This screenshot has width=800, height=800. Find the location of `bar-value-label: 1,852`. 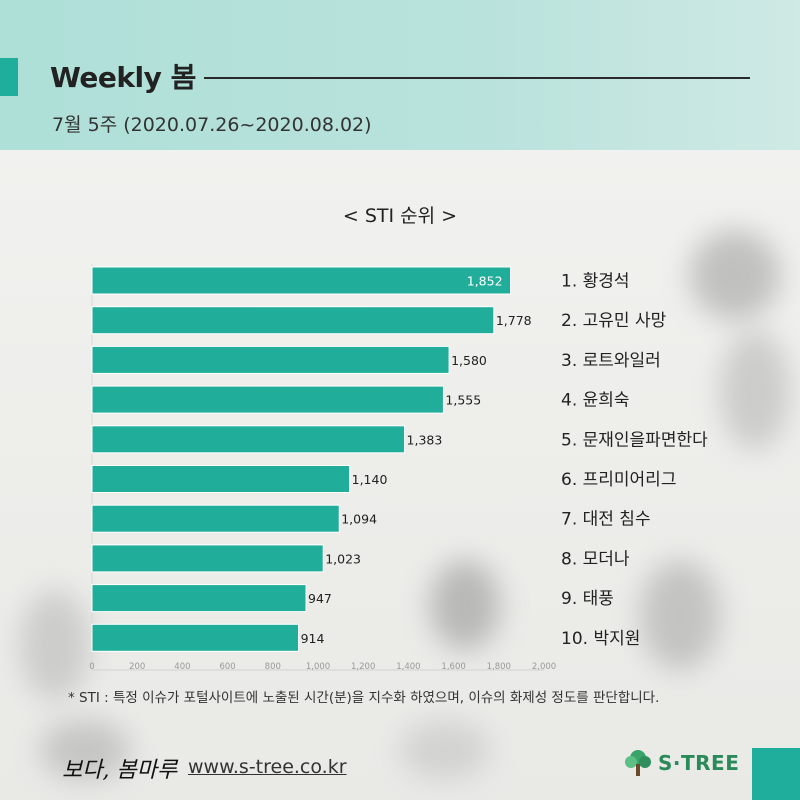

bar-value-label: 1,852 is located at coordinates (485, 281).